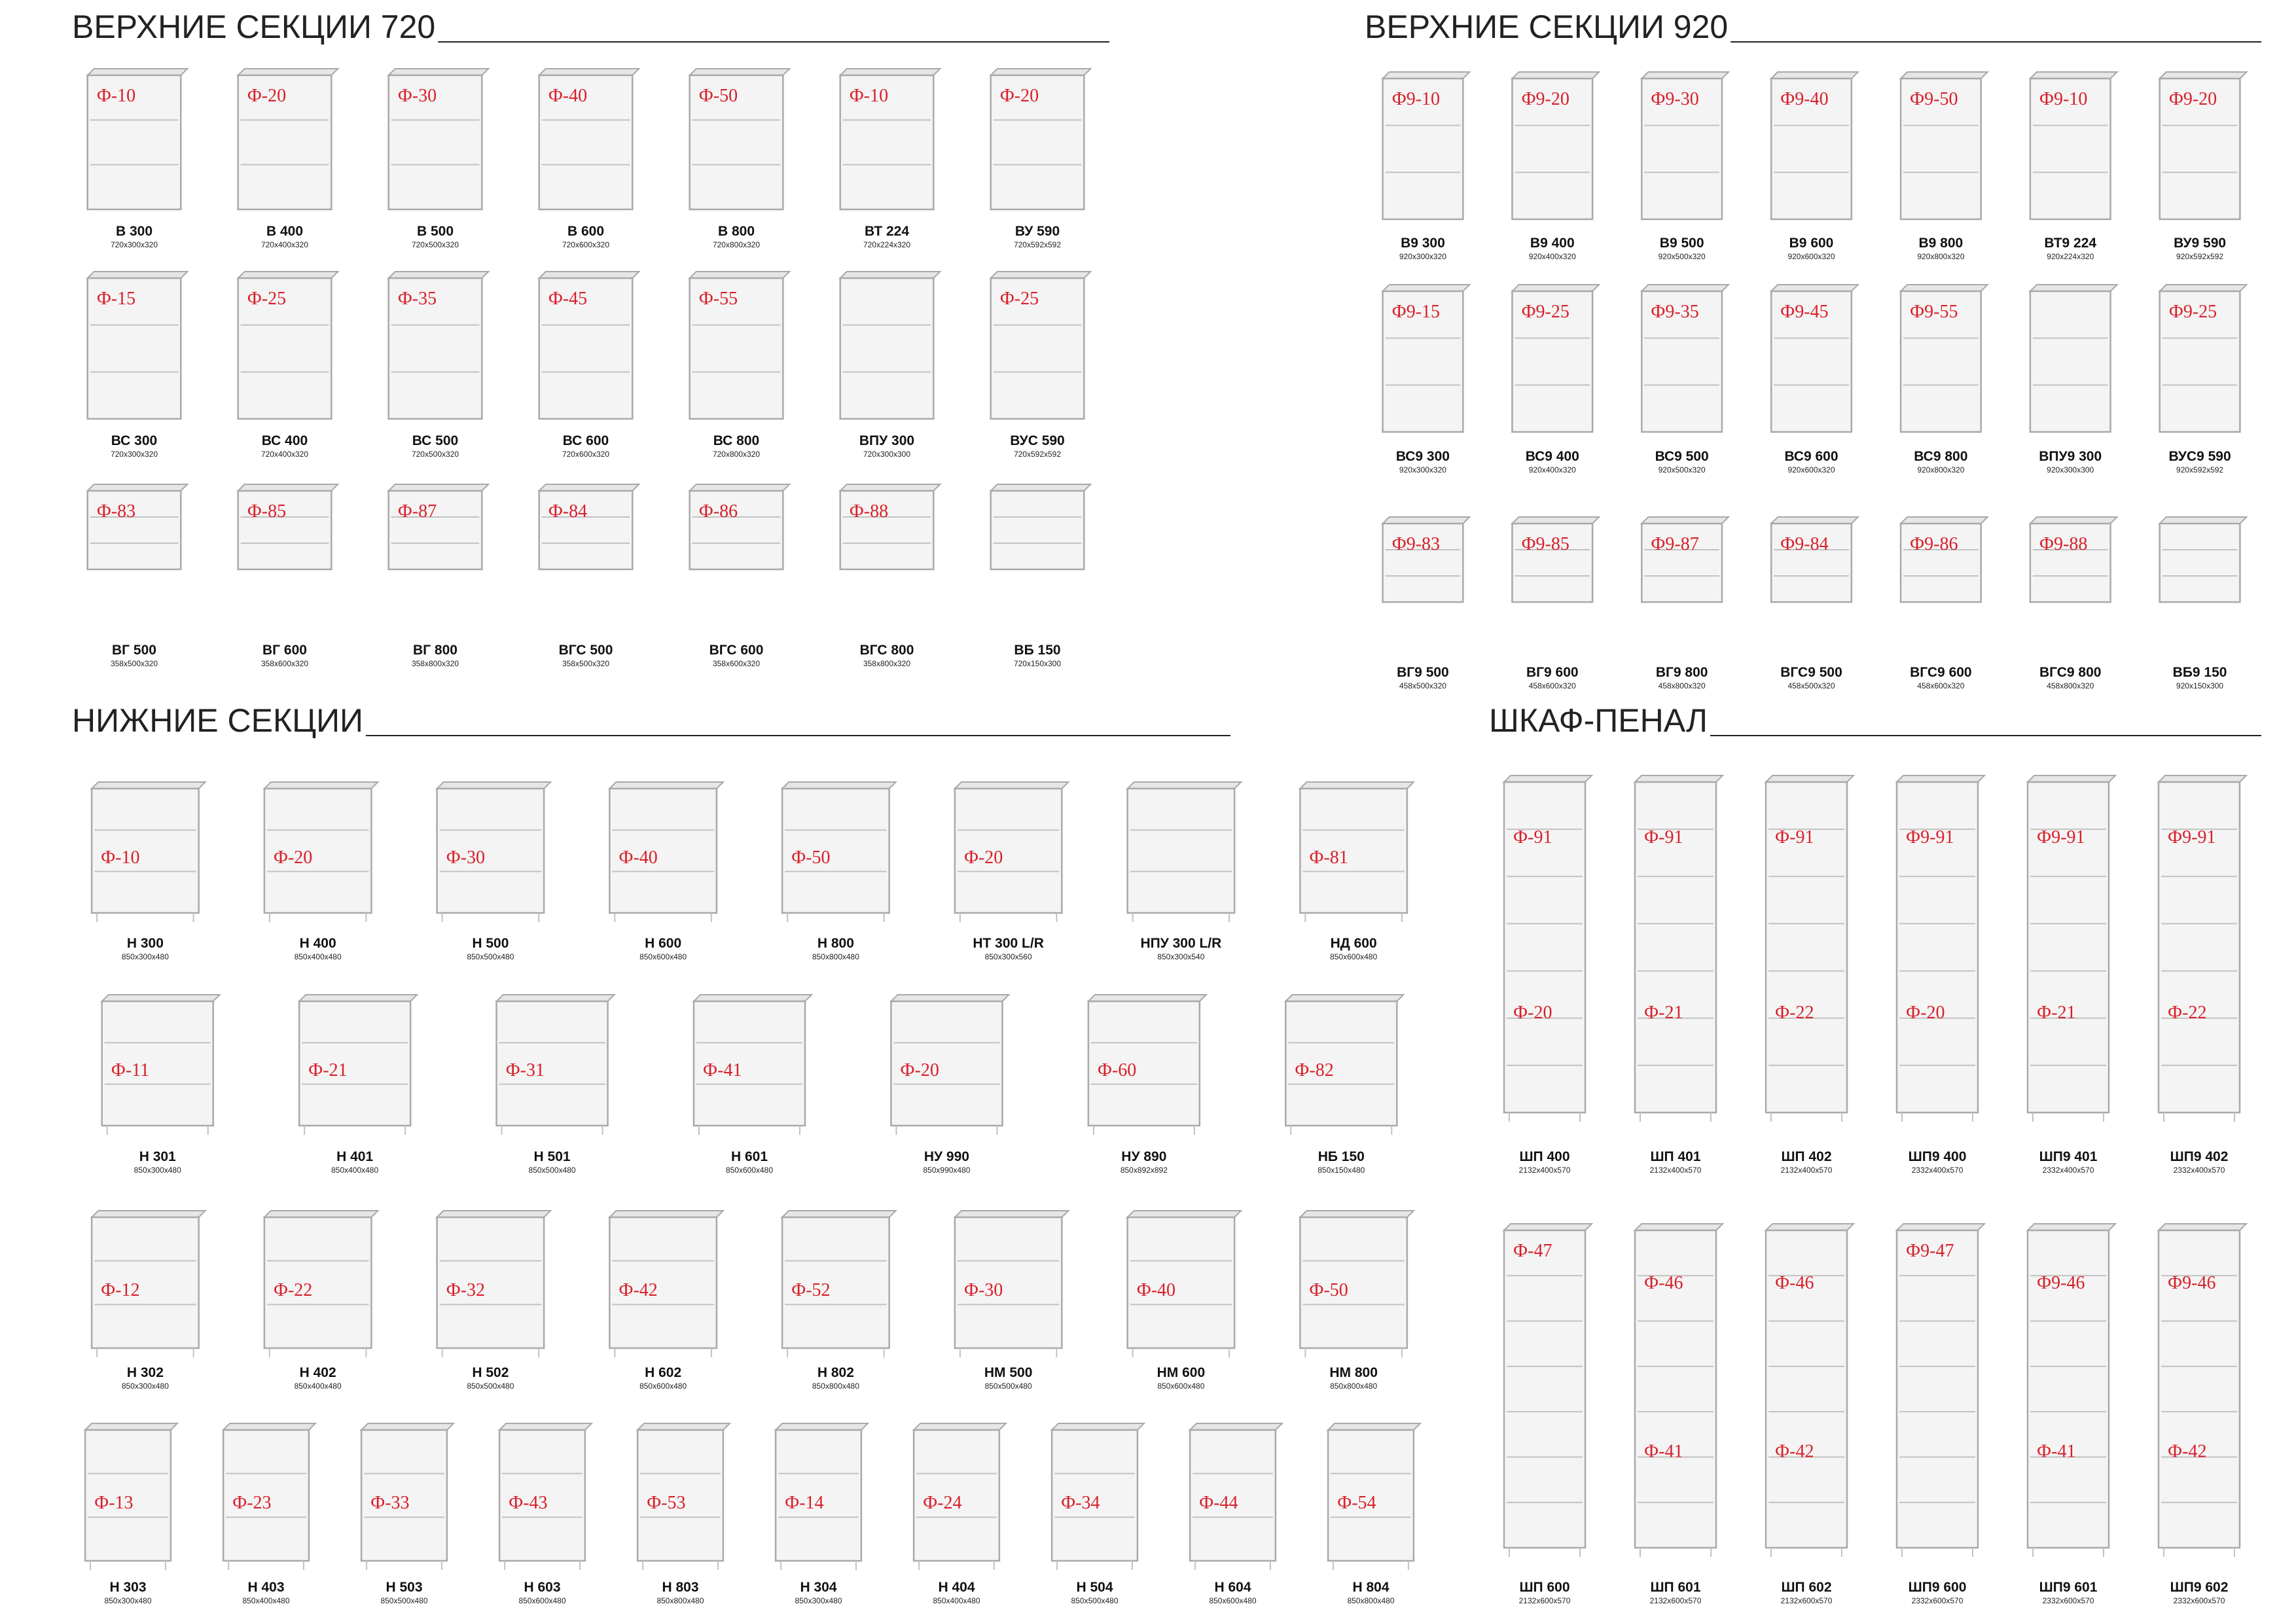  What do you see at coordinates (946, 1170) in the screenshot?
I see `item-size: 850x990x480` at bounding box center [946, 1170].